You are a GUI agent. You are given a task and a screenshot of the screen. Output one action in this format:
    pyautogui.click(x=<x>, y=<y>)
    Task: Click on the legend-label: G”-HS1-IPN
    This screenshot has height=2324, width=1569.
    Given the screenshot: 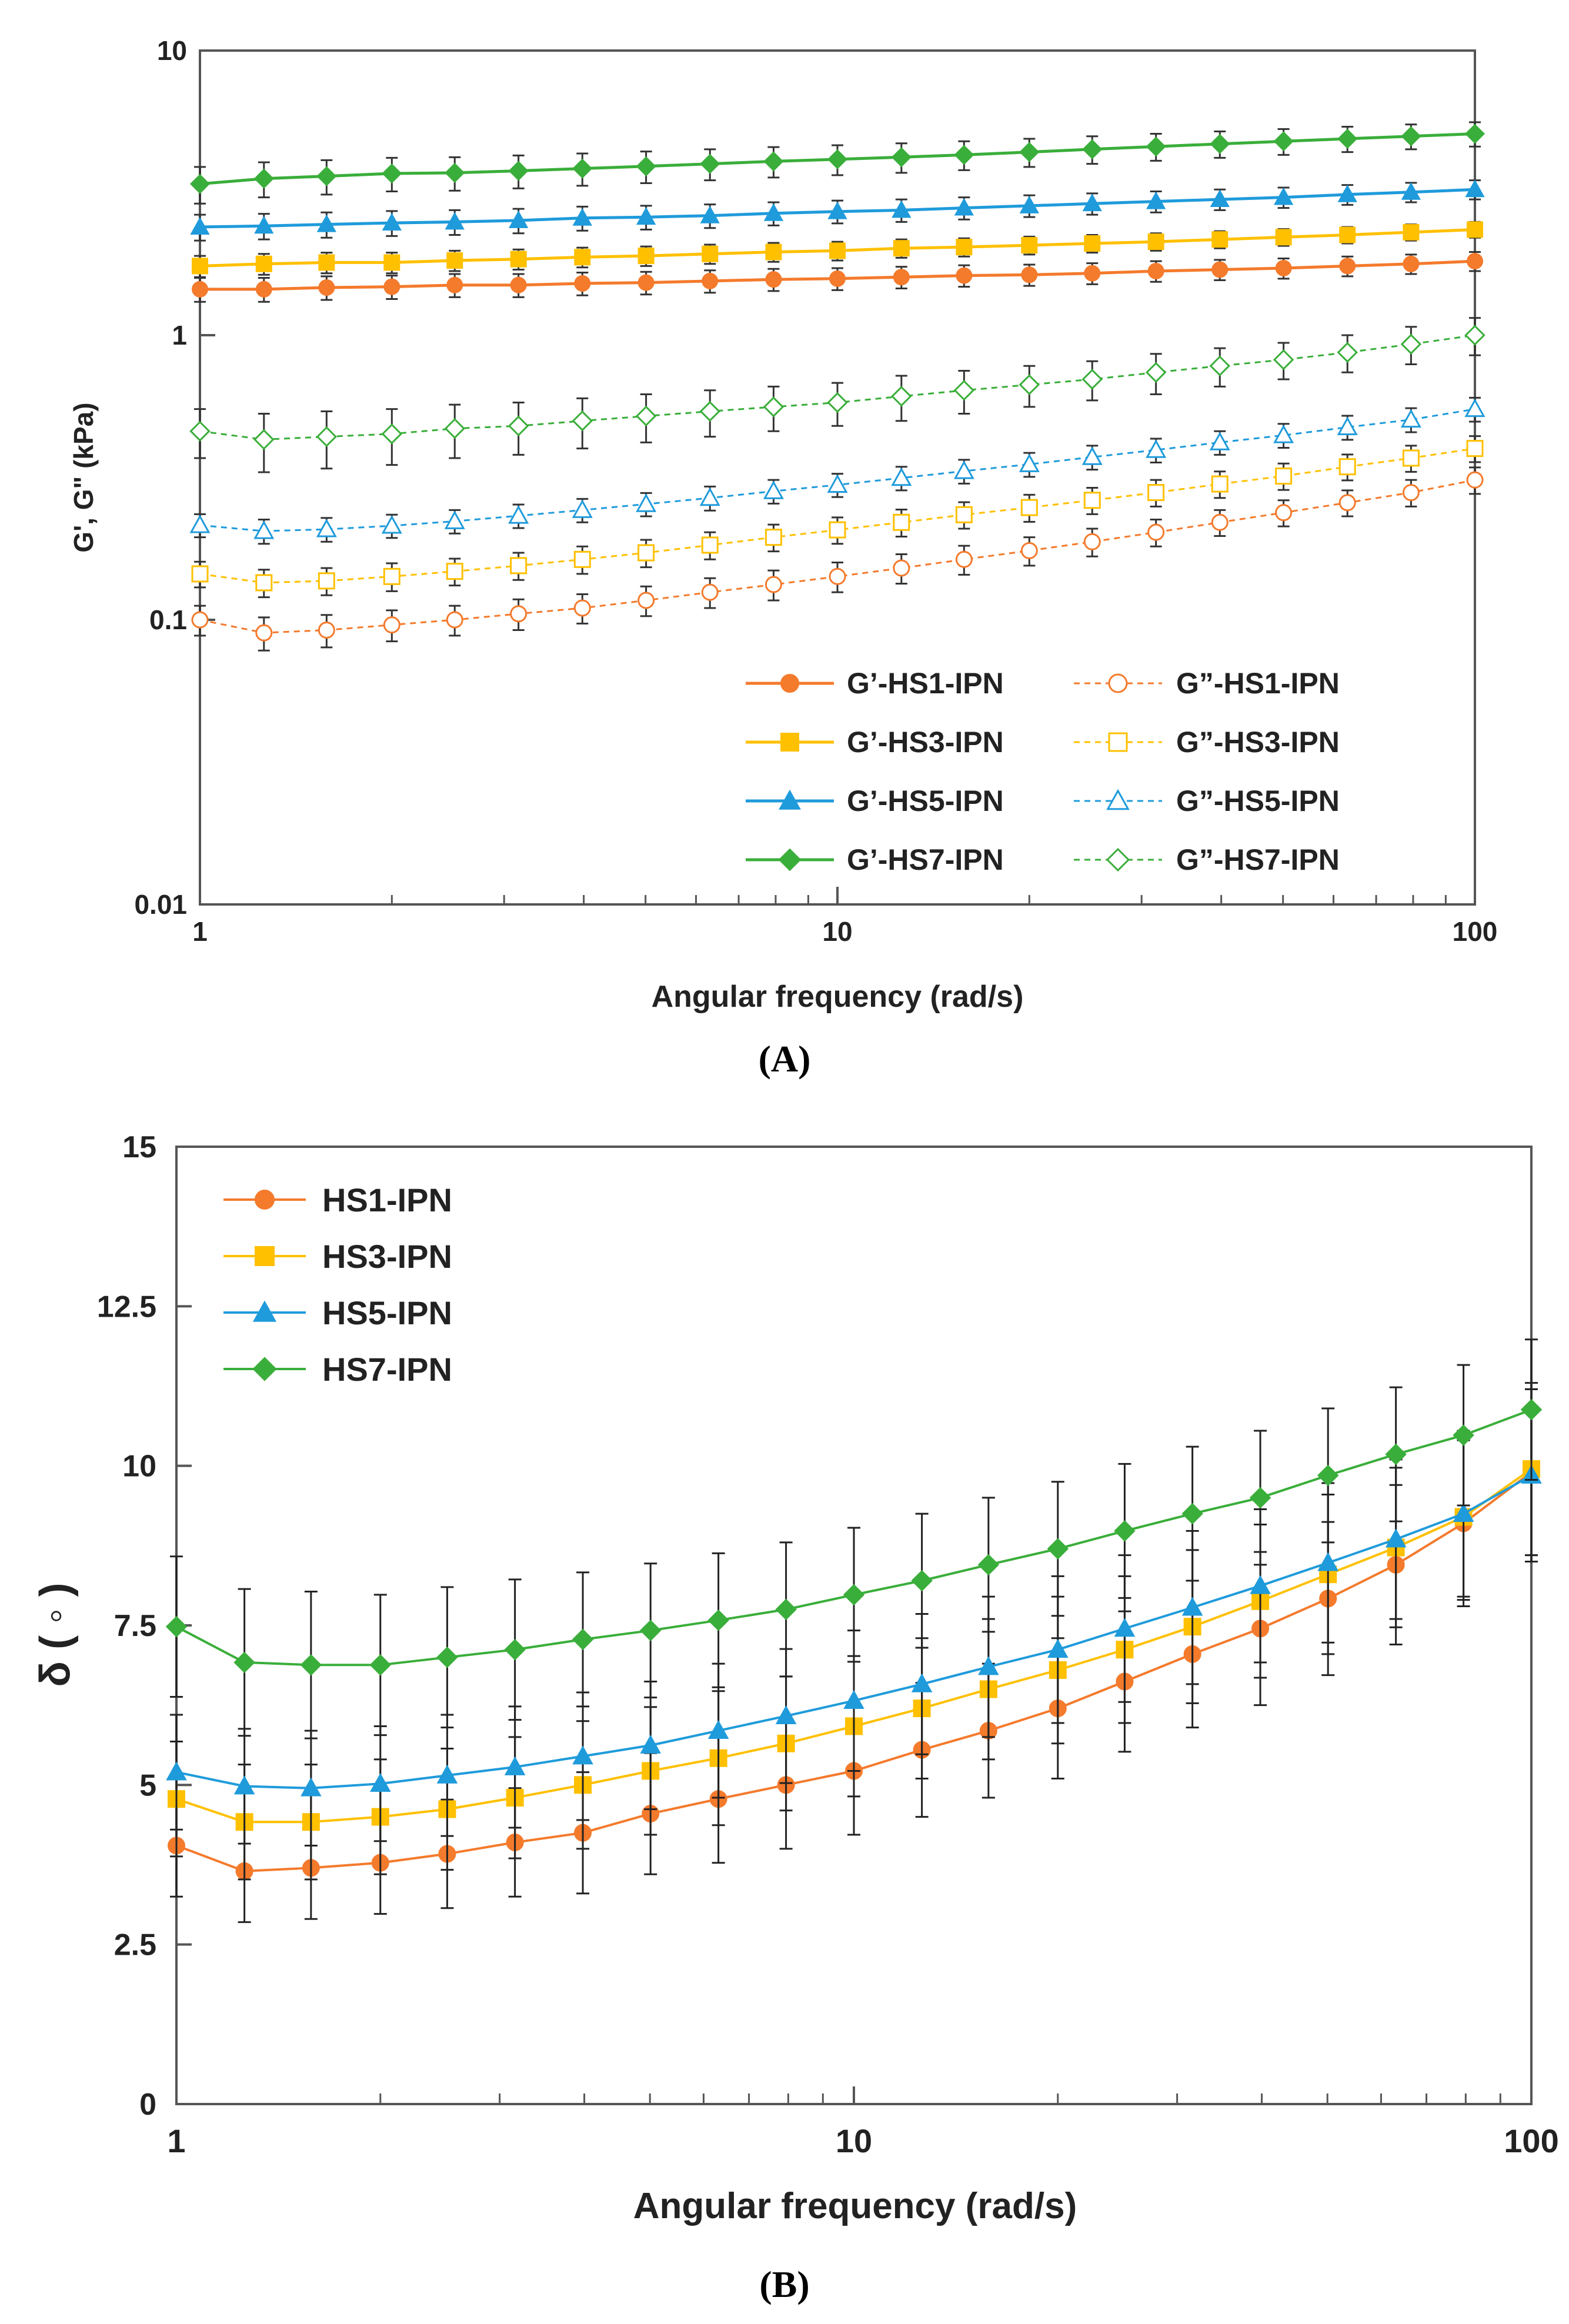 What is the action you would take?
    pyautogui.click(x=1258, y=683)
    